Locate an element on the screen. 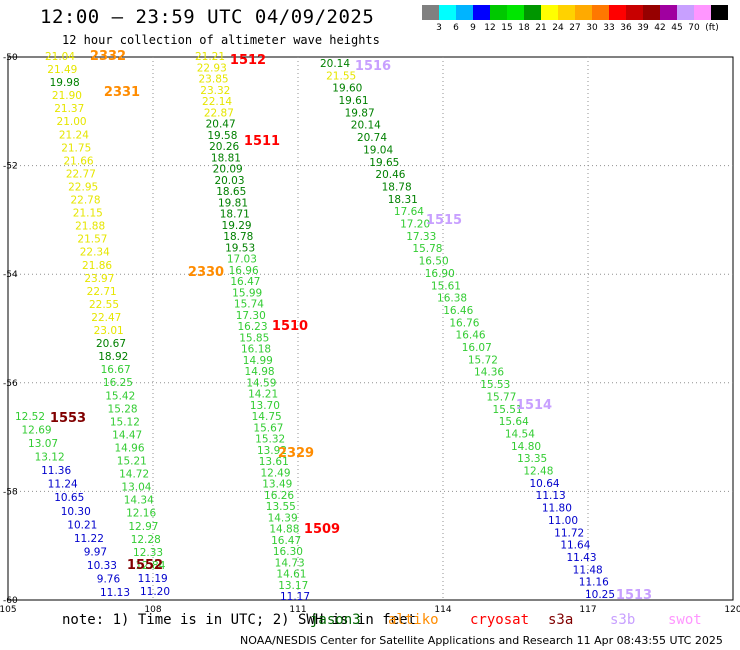  swh-value: 11.64 is located at coordinates (575, 546).